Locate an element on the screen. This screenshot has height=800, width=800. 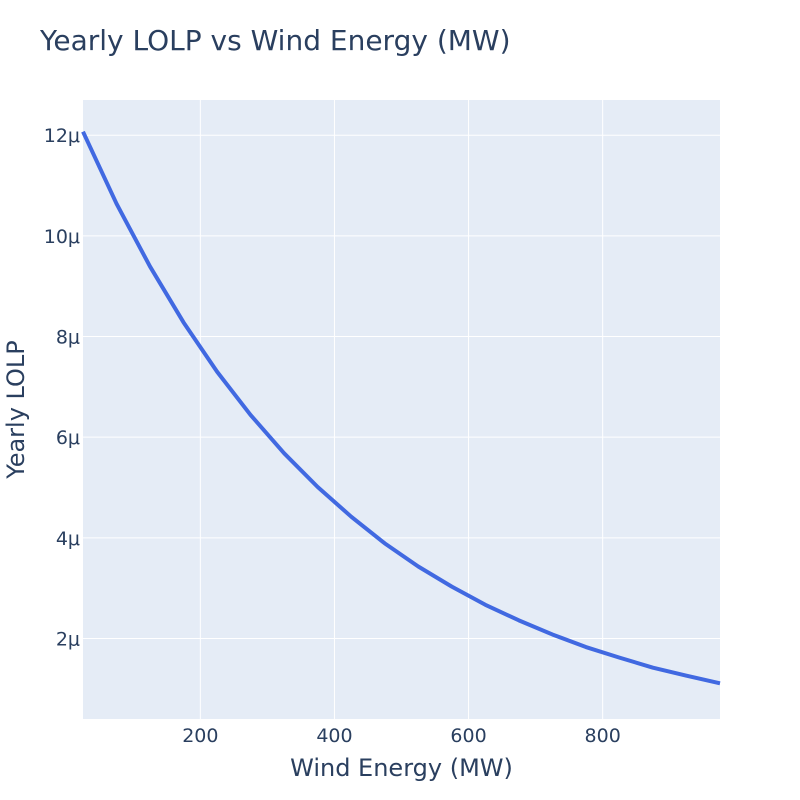
y-tick-label: 8μ is located at coordinates (68, 338).